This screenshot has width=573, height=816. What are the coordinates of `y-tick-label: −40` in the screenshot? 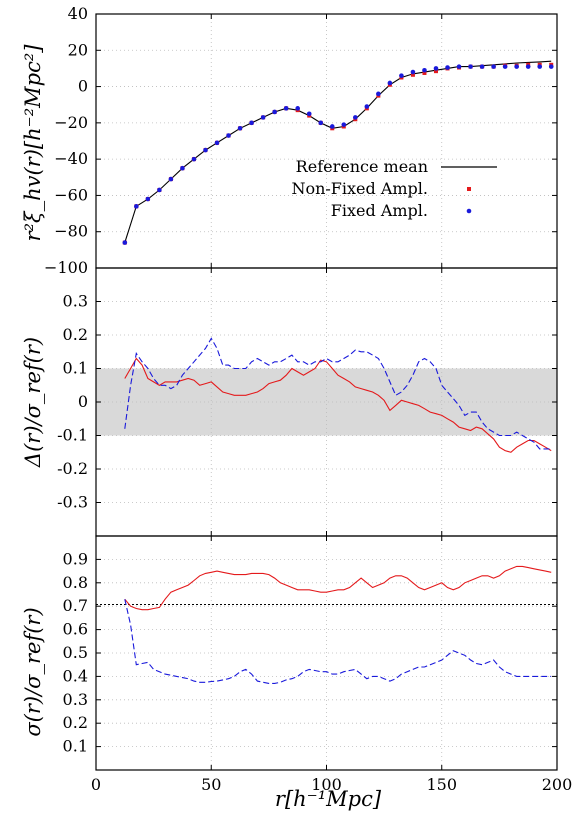 It's located at (71, 158).